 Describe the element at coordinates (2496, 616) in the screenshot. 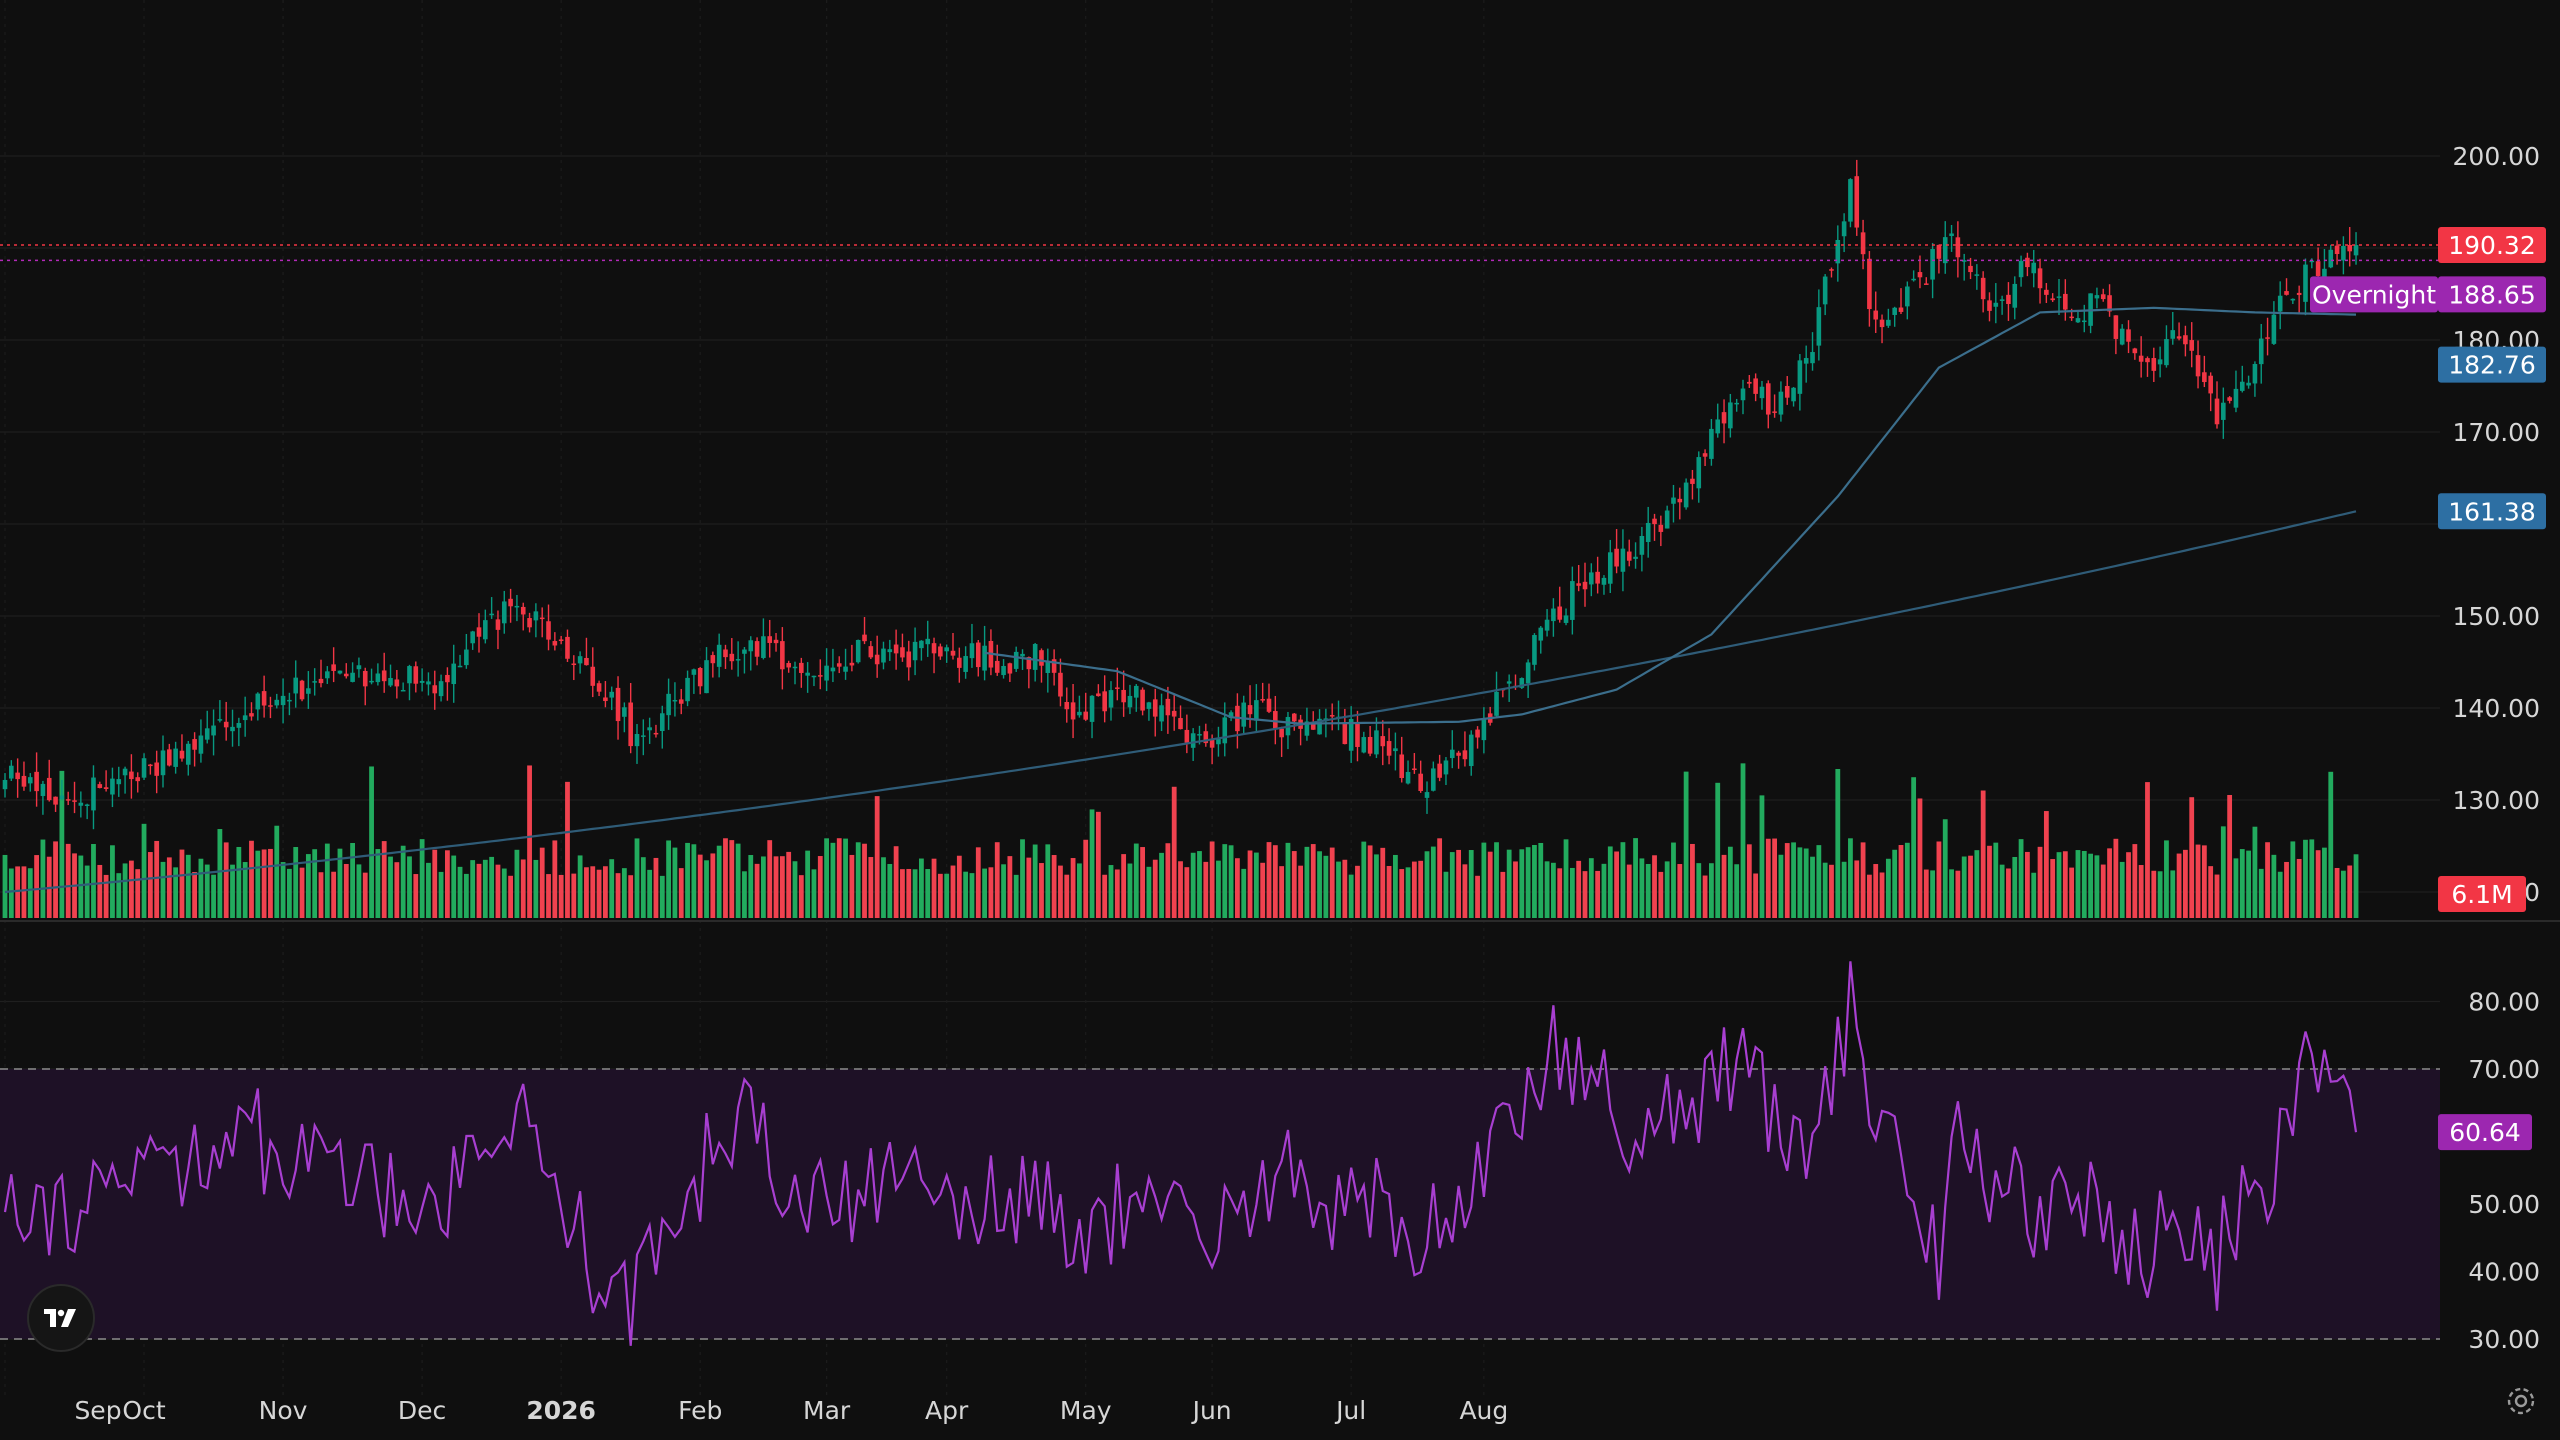

I see `price-tick-label: 150.00` at that location.